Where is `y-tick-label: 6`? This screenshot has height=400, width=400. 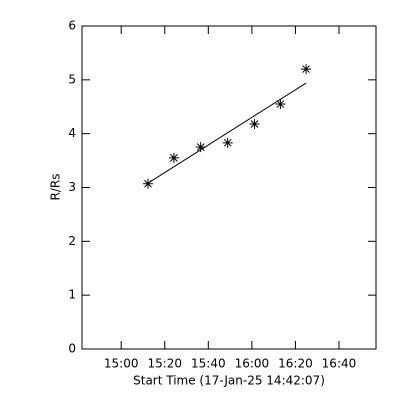
y-tick-label: 6 is located at coordinates (72, 26).